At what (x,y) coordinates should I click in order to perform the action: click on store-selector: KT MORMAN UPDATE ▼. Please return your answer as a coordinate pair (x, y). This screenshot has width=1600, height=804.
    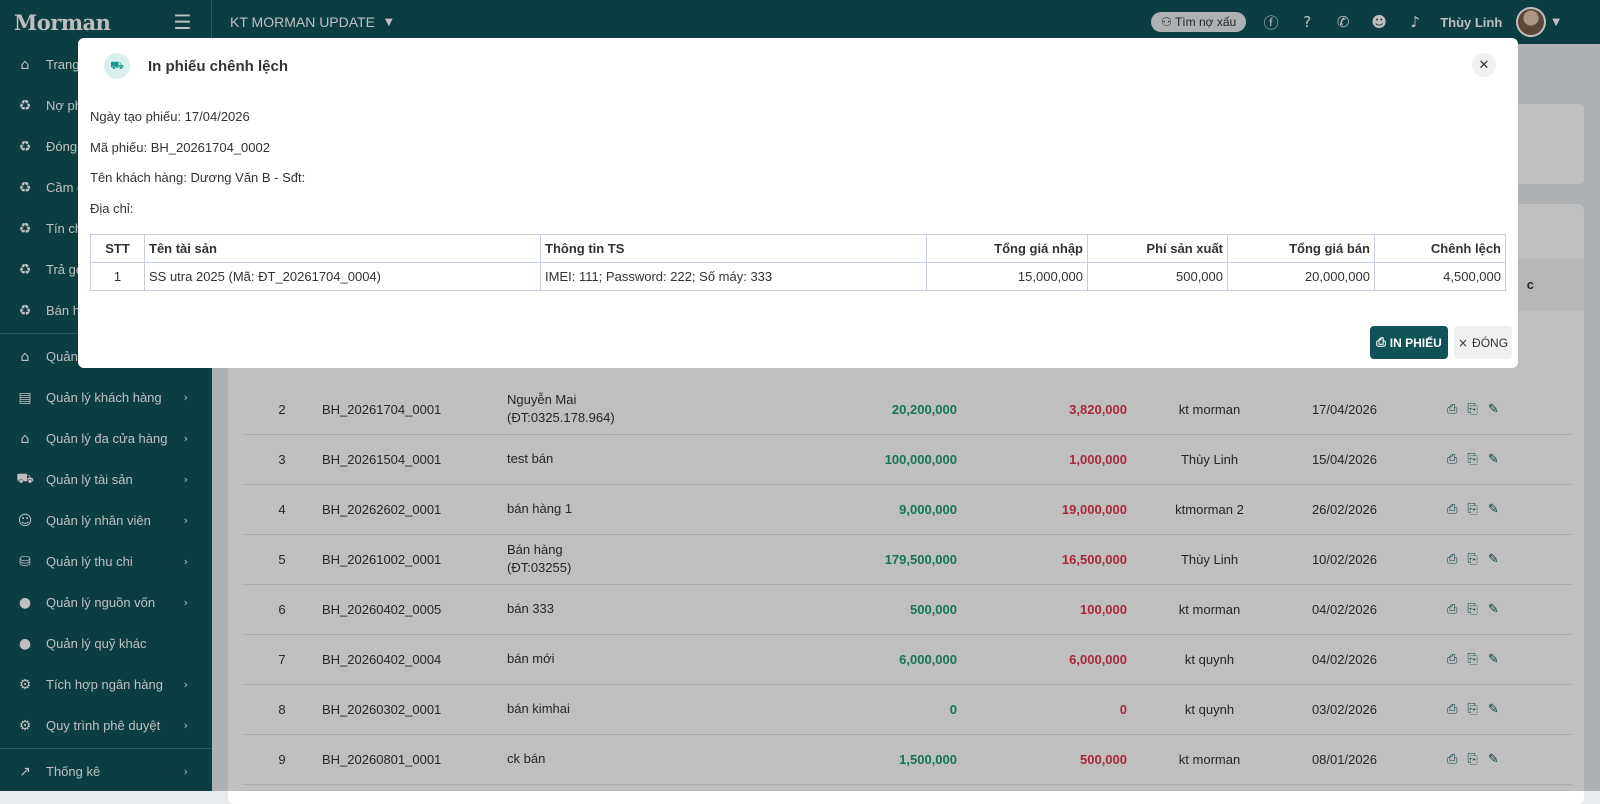
    Looking at the image, I should click on (311, 22).